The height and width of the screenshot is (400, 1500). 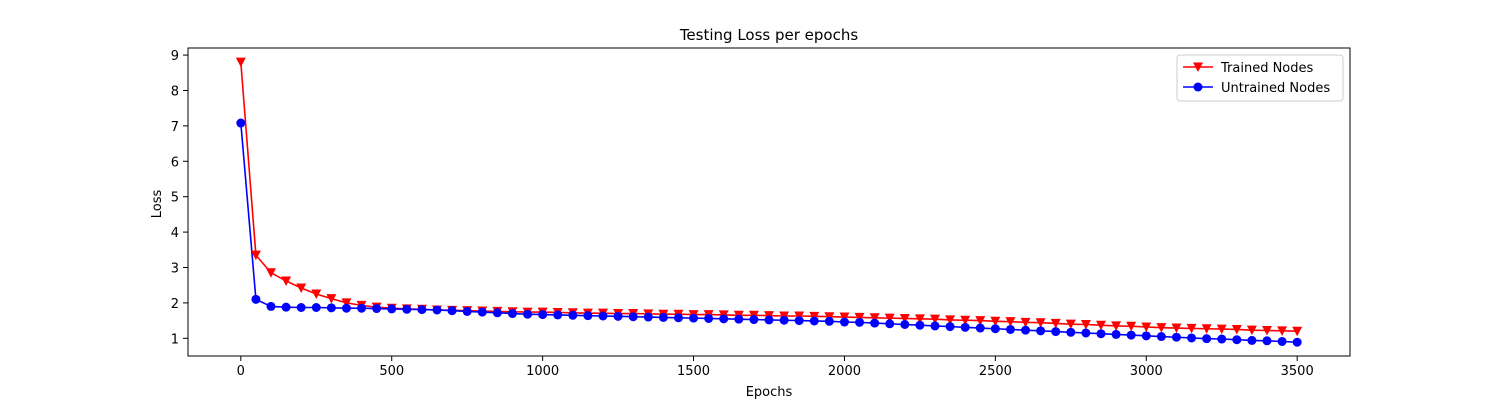 I want to click on x-tick-label: 2500, so click(x=995, y=371).